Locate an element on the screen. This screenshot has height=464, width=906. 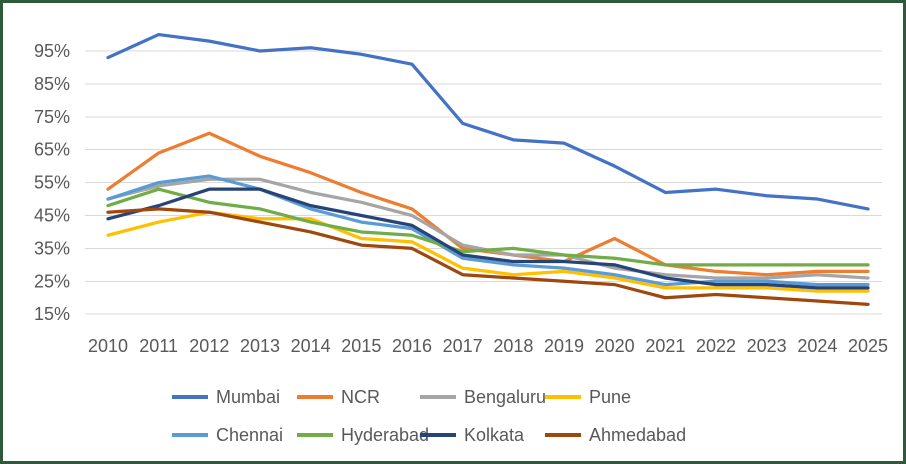
legend-item-ahmedabad: Ahmedabad is located at coordinates (615, 435).